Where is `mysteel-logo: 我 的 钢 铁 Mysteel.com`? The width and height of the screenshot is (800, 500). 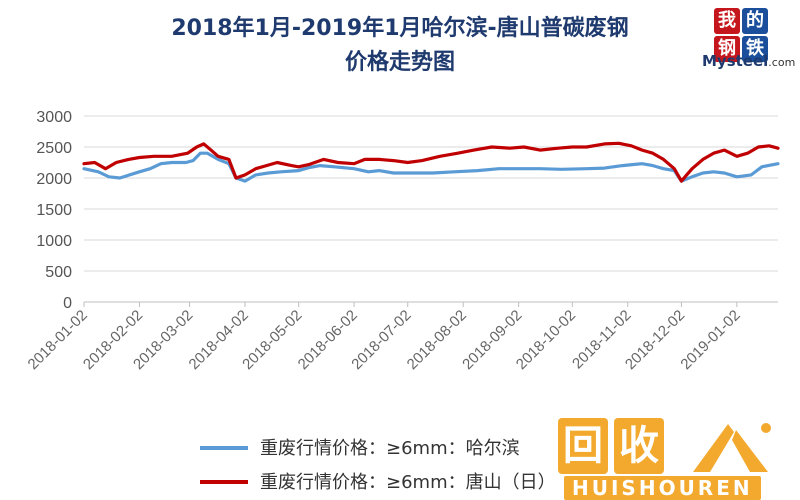
mysteel-logo: 我 的 钢 铁 Mysteel.com is located at coordinates (749, 37).